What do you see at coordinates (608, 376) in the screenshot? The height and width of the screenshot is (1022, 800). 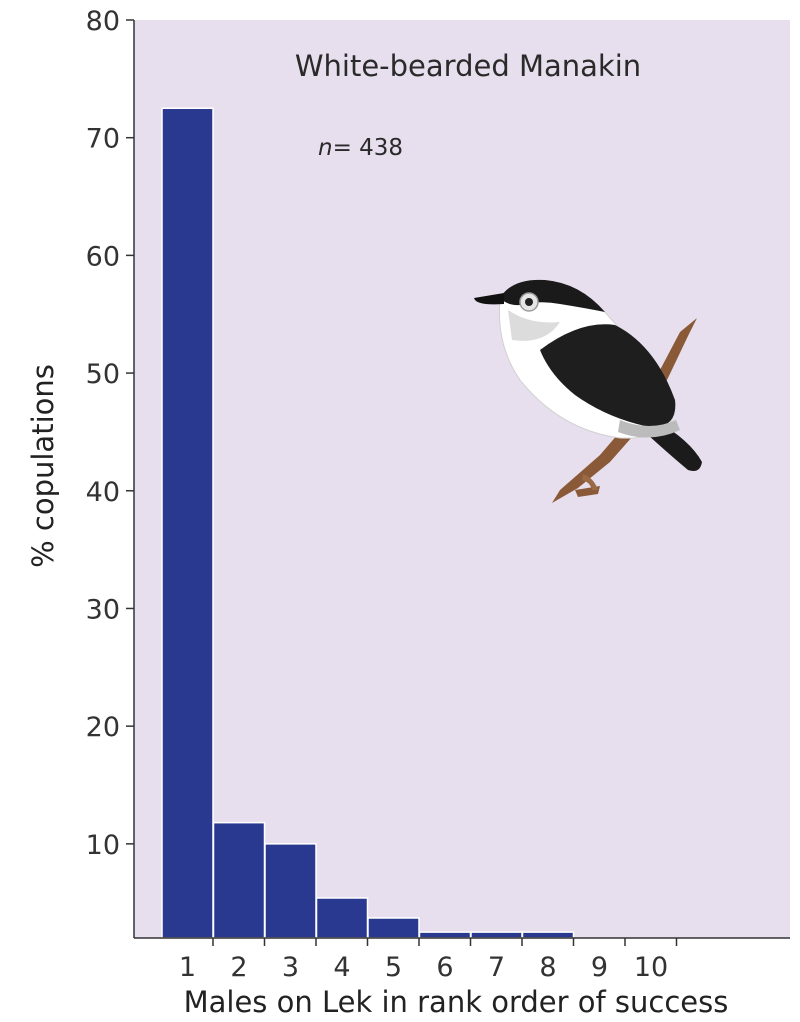 I see `bird-wing-icon` at bounding box center [608, 376].